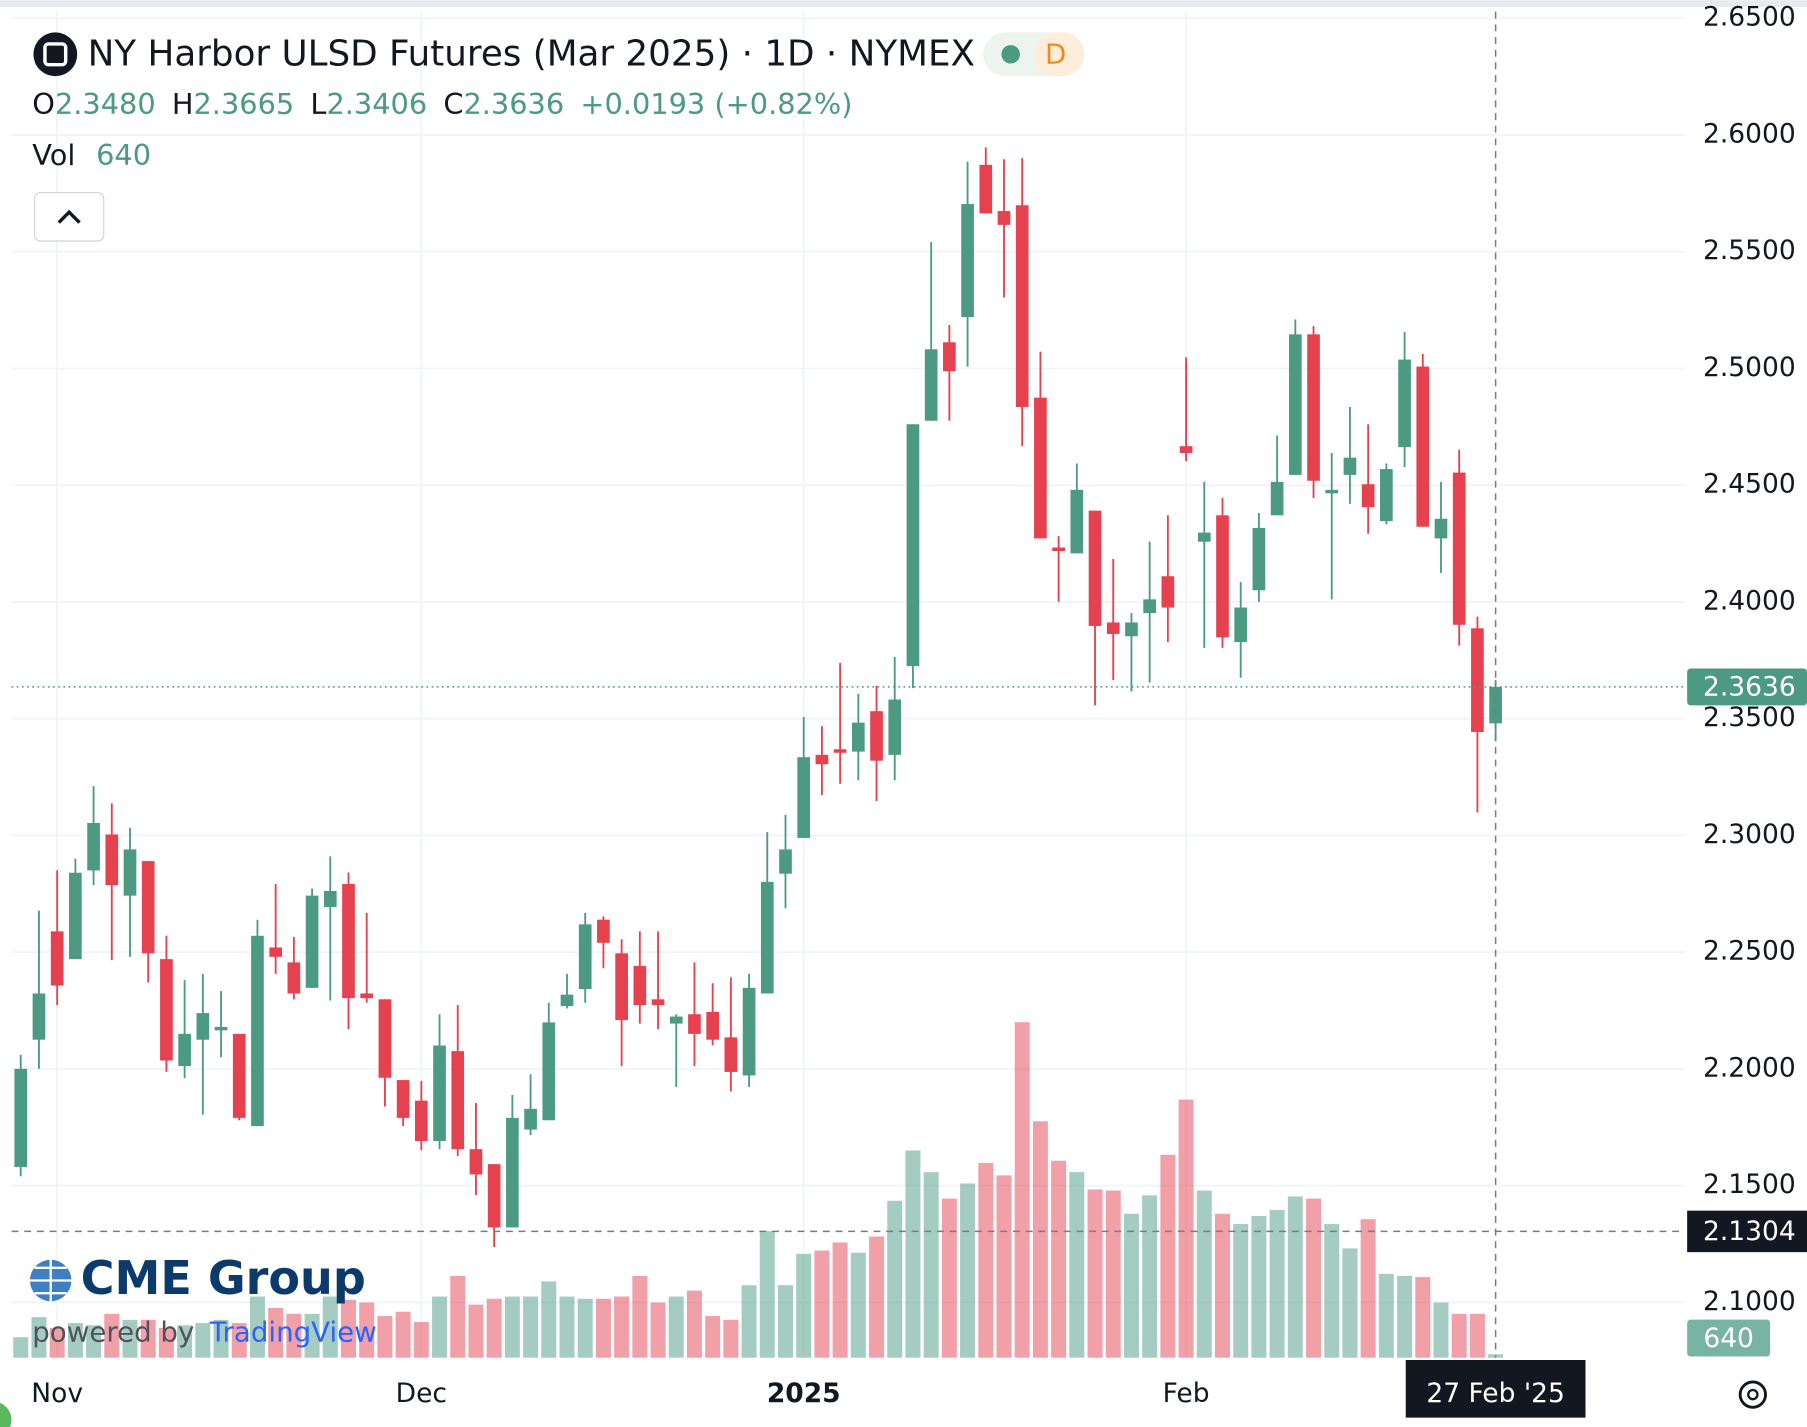 This screenshot has height=1427, width=1807. Describe the element at coordinates (1749, 1301) in the screenshot. I see `y-tick-label: 2.1000` at that location.